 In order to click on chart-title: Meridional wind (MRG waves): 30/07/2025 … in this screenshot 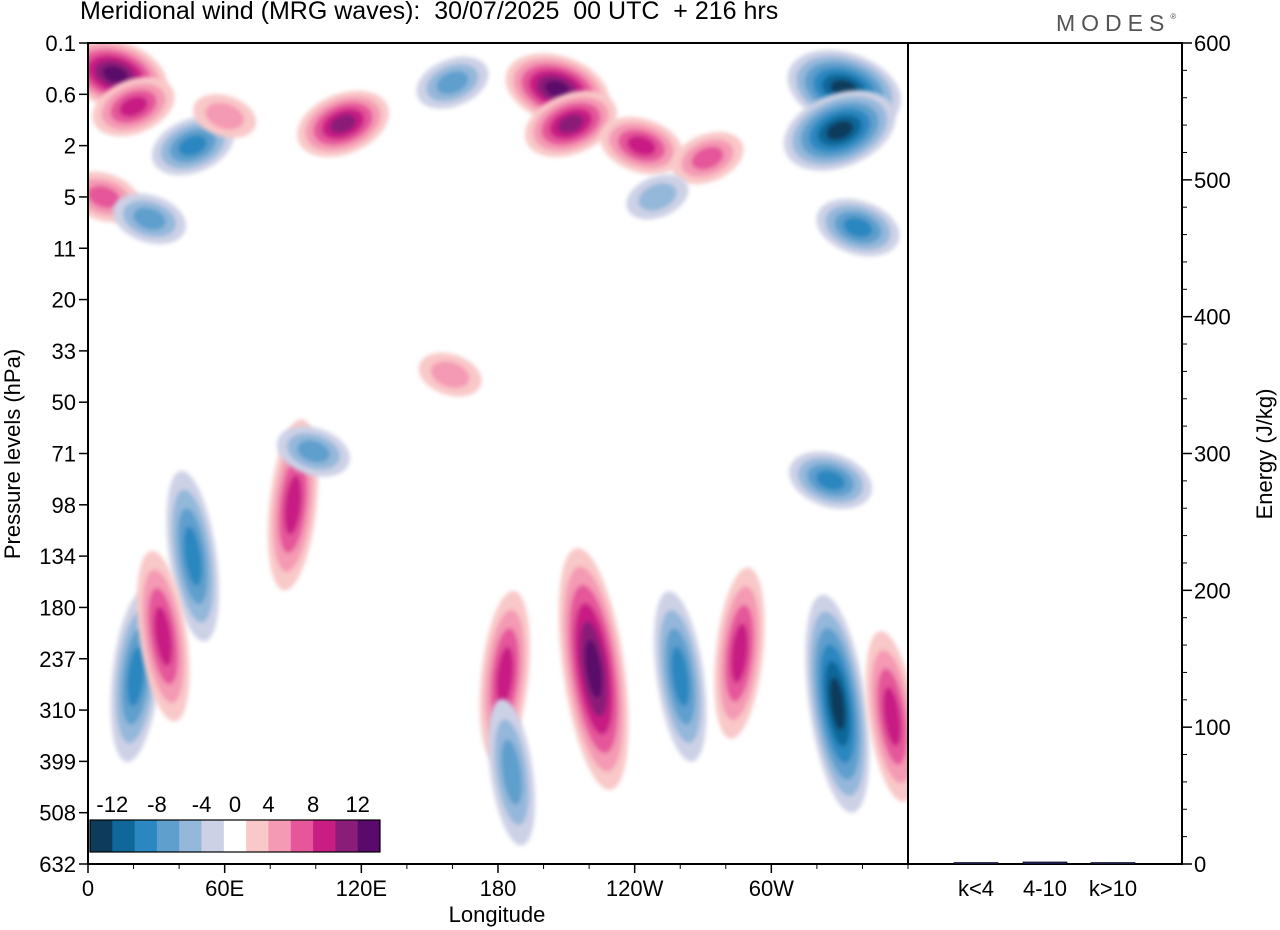, I will do `click(429, 12)`.